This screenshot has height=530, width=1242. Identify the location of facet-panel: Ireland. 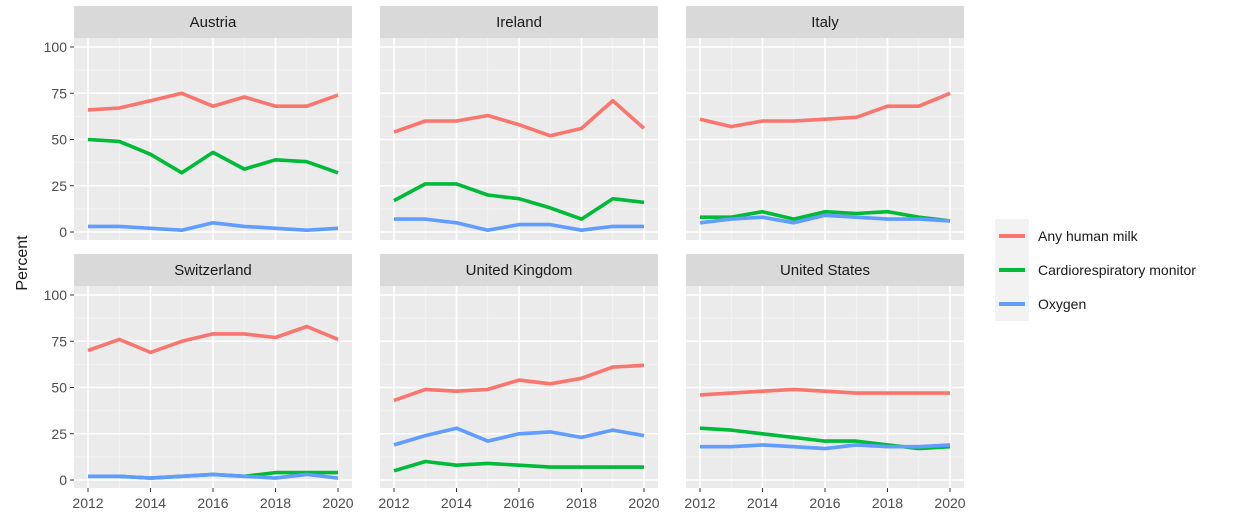
(519, 123).